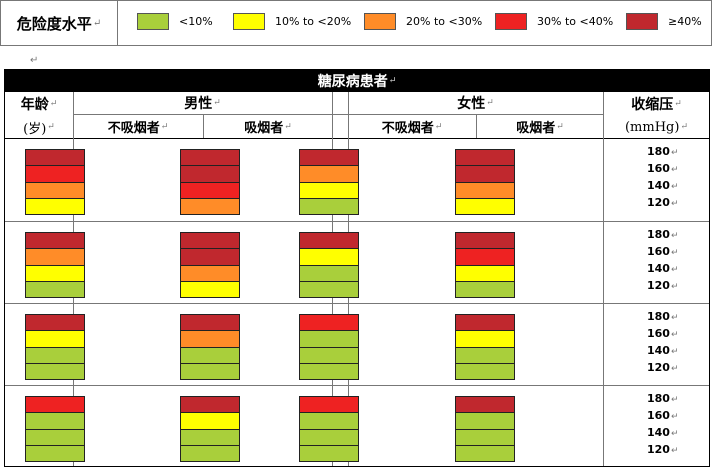  Describe the element at coordinates (175, 21) in the screenshot. I see `legend-item-lt10: <10%` at that location.